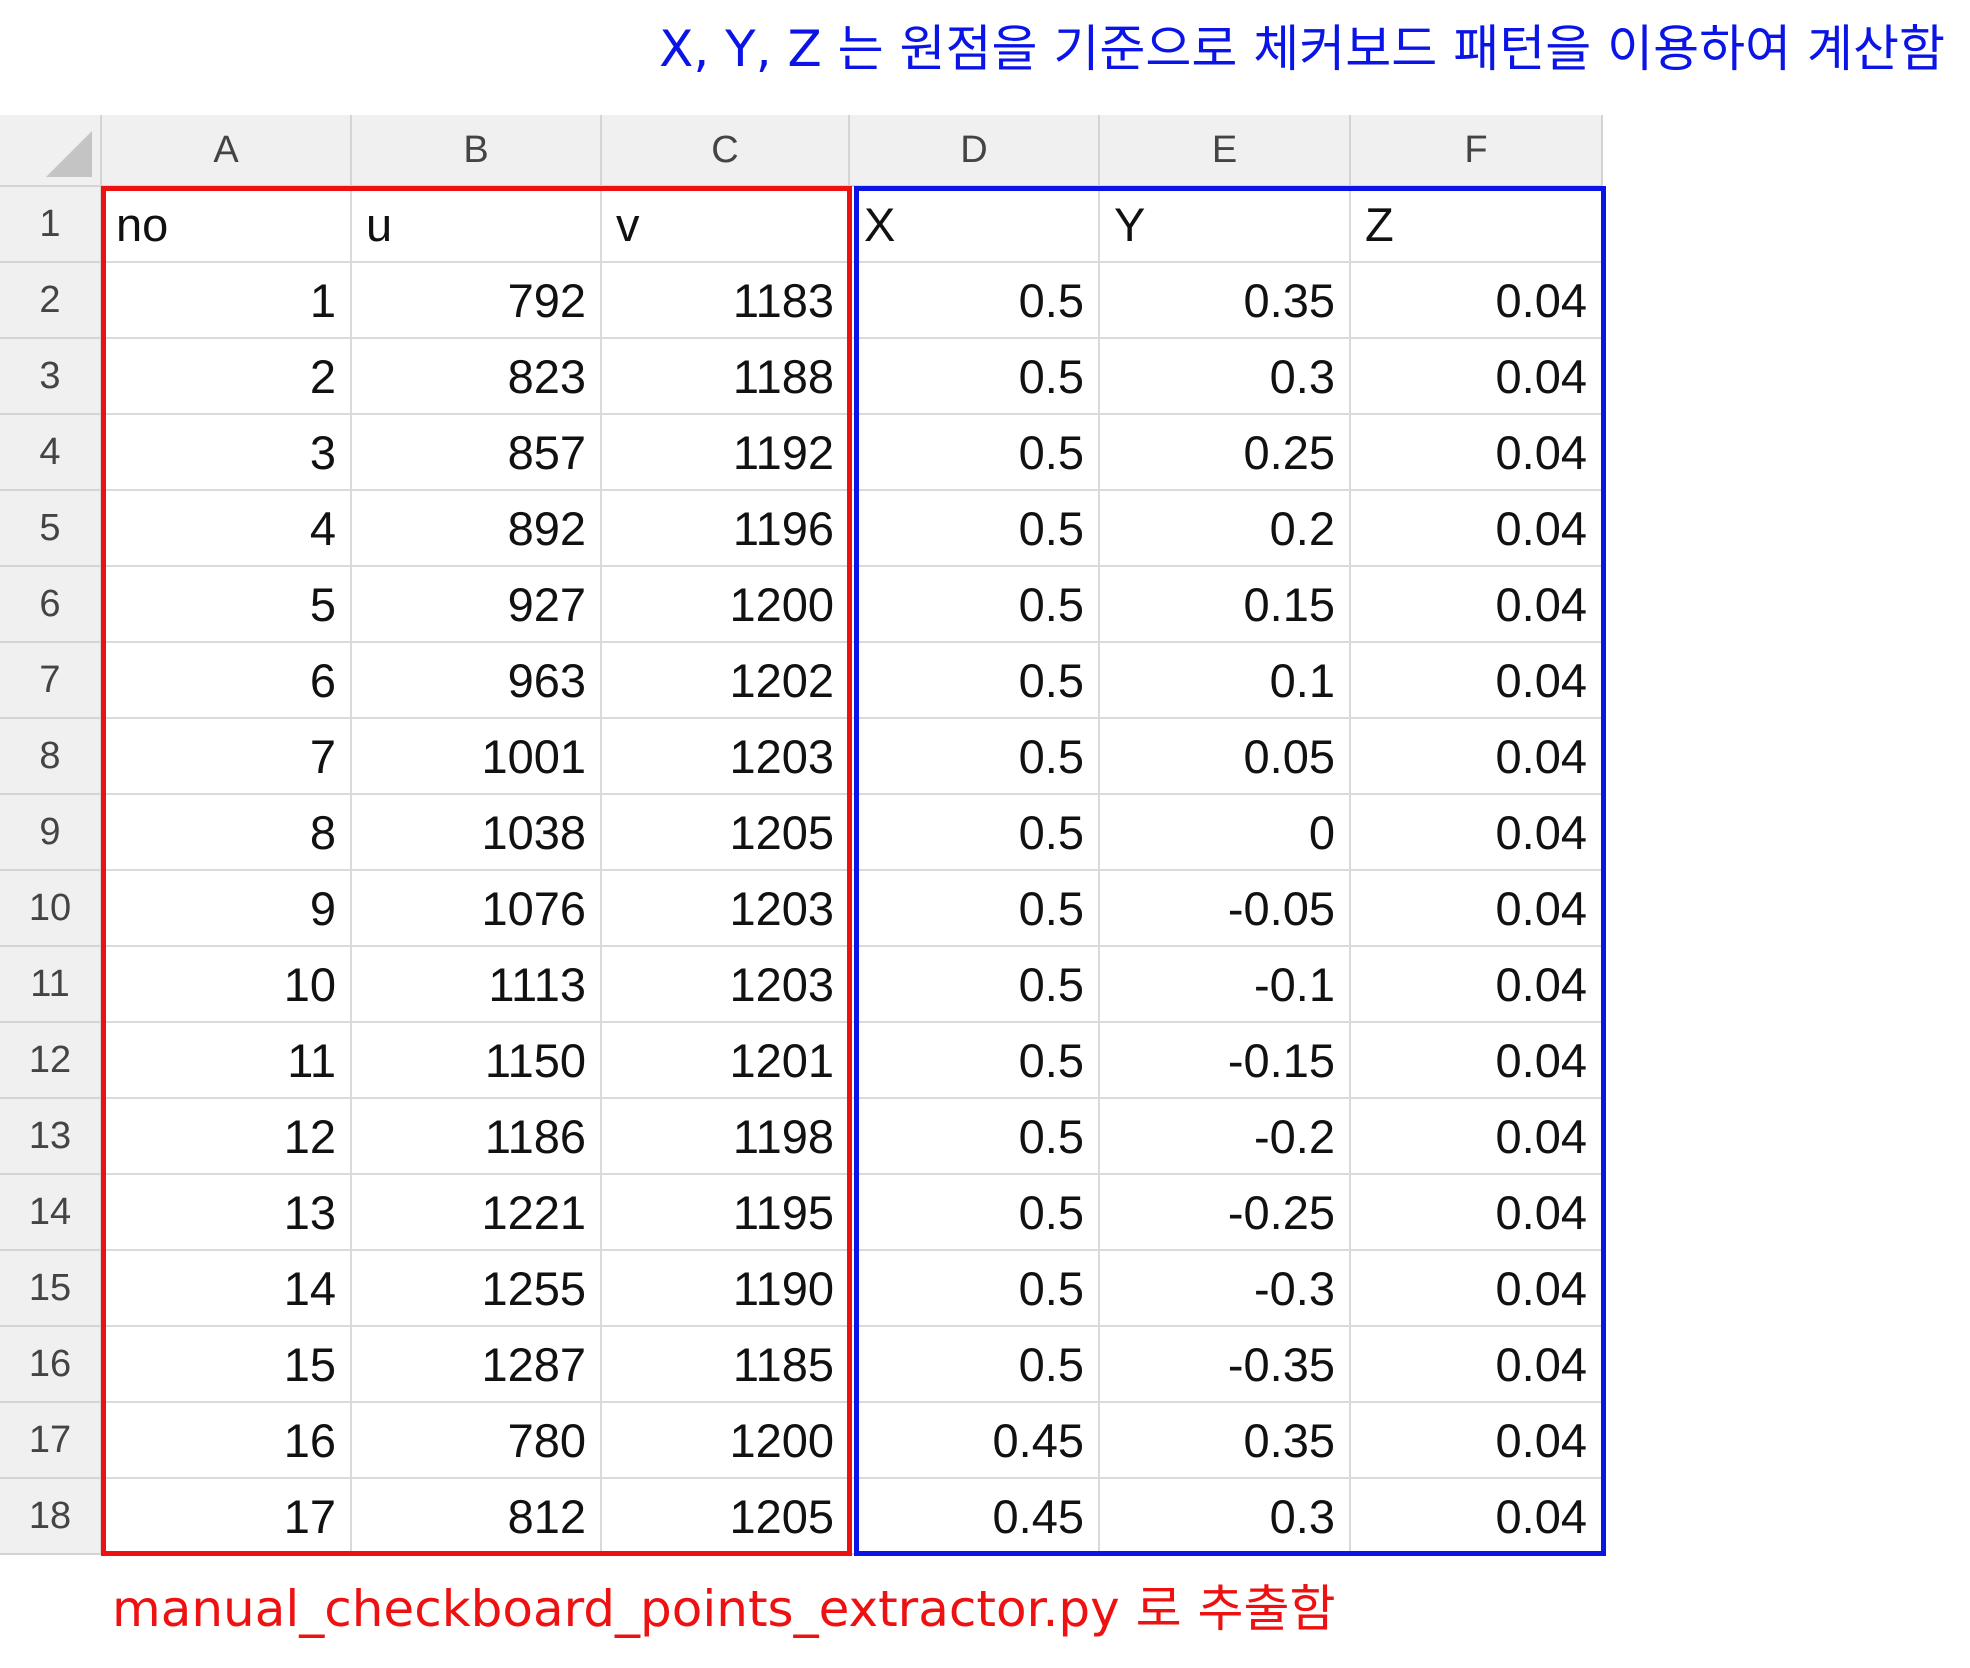  Describe the element at coordinates (975, 529) in the screenshot. I see `cell-d5: 0.5` at that location.